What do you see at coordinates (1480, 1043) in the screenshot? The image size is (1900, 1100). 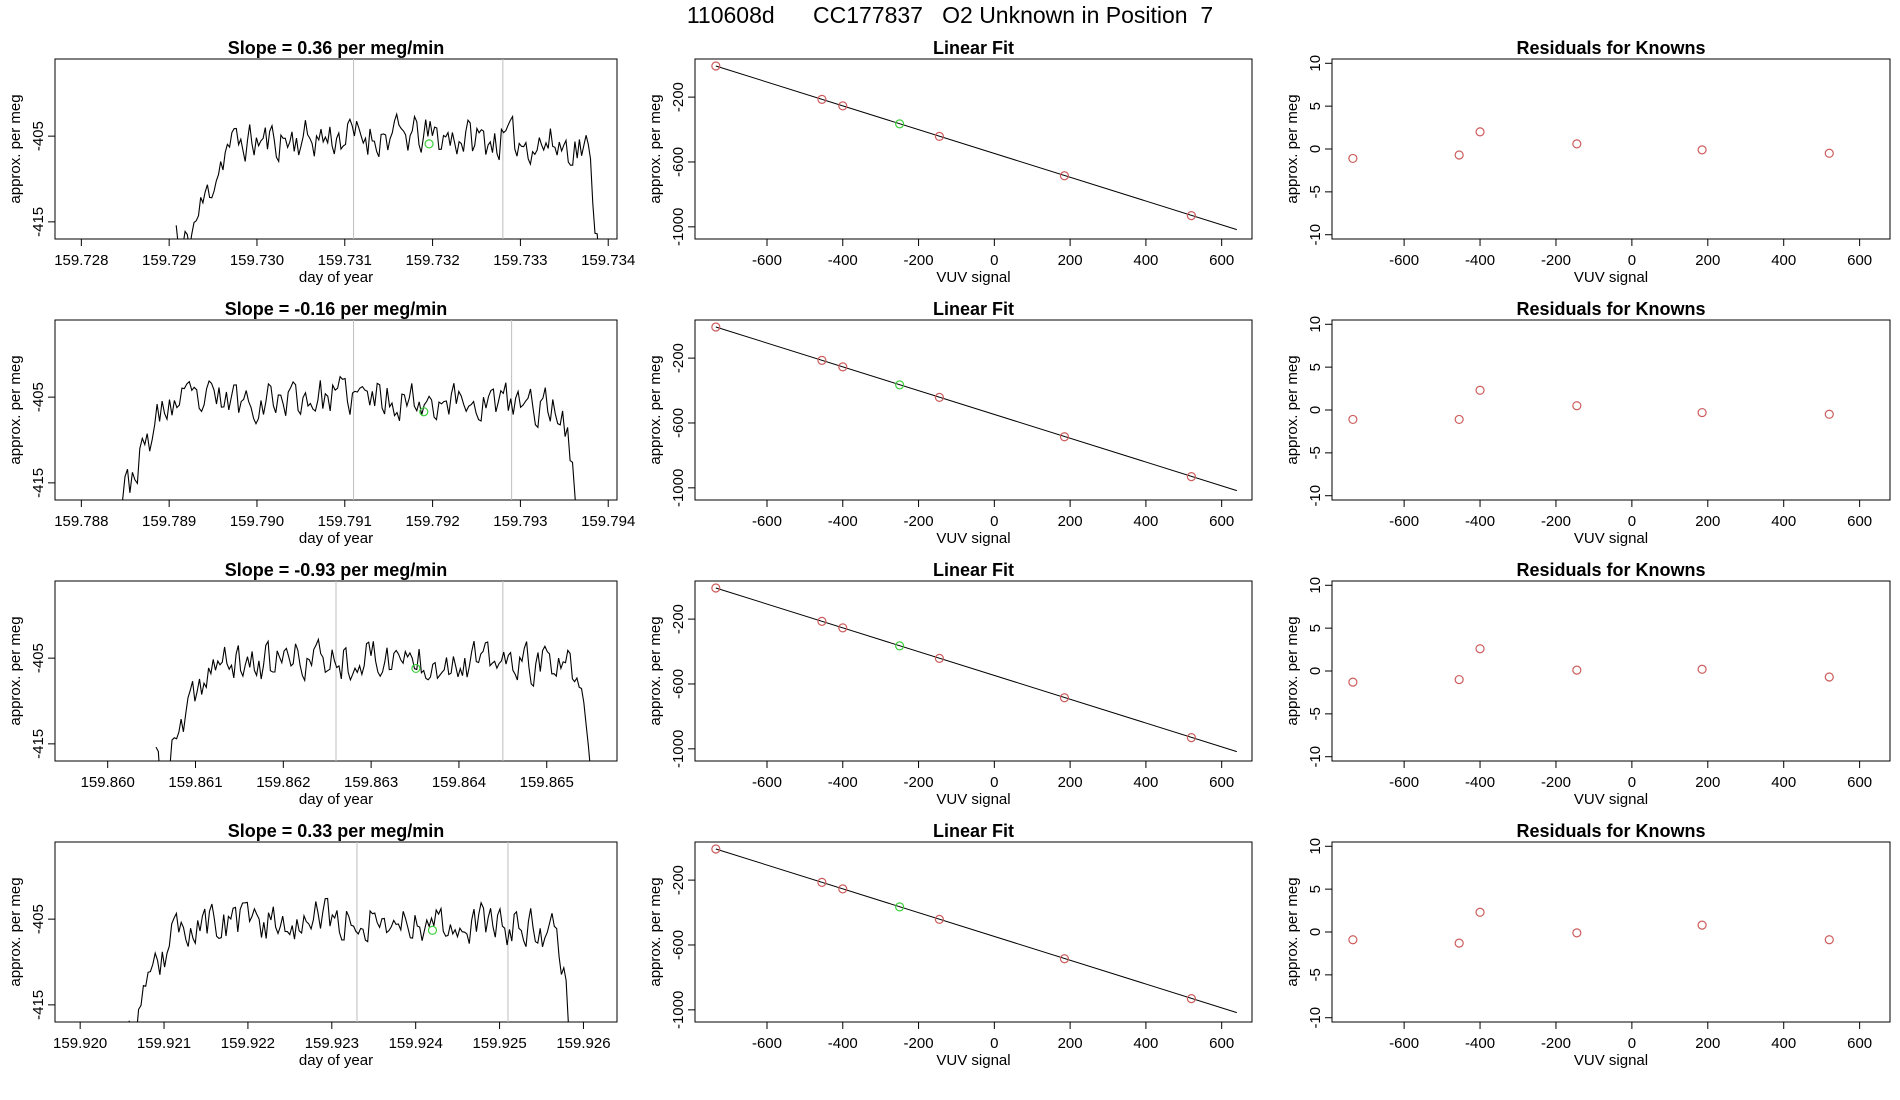 I see `row4-residuals-x-tick-label: -400` at bounding box center [1480, 1043].